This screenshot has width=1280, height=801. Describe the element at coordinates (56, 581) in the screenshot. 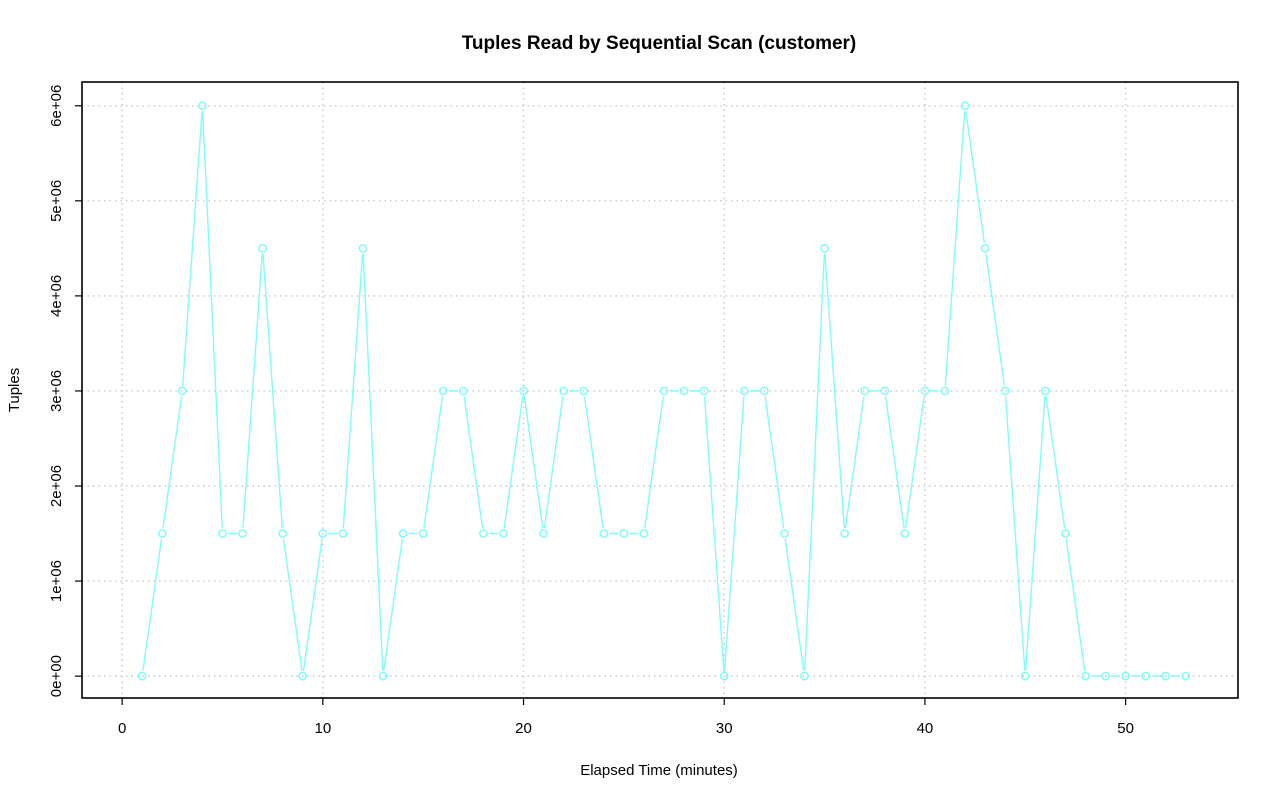

I see `y-tick-label: 1e+06` at that location.